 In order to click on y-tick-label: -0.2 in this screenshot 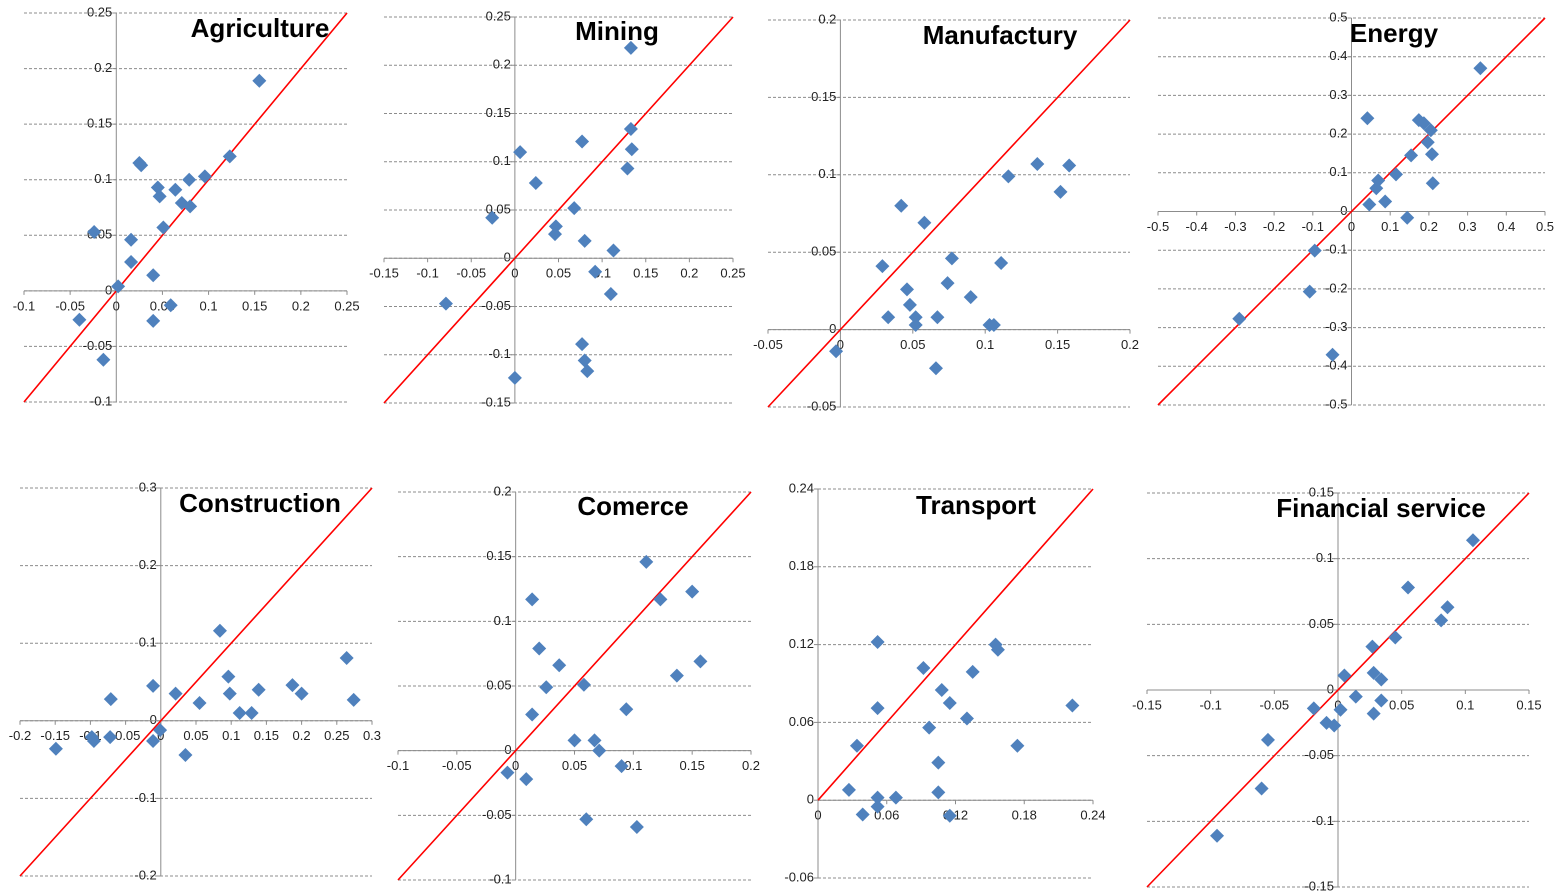, I will do `click(1336, 287)`.